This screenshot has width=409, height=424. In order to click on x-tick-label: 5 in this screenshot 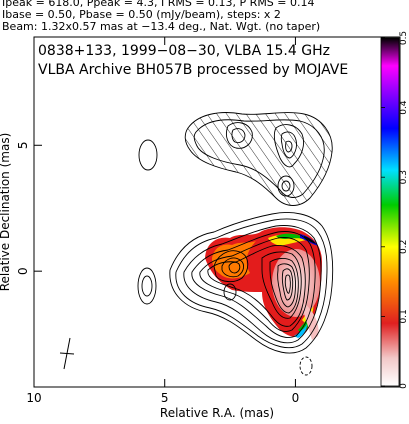, I will do `click(165, 398)`.